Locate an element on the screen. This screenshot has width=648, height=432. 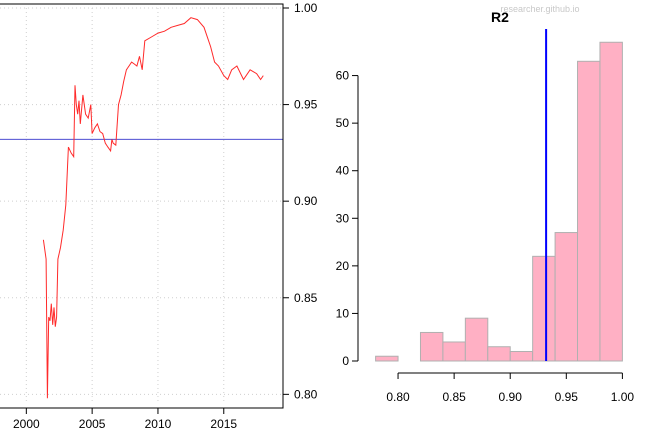
x-tick-label: 0.85 is located at coordinates (454, 397).